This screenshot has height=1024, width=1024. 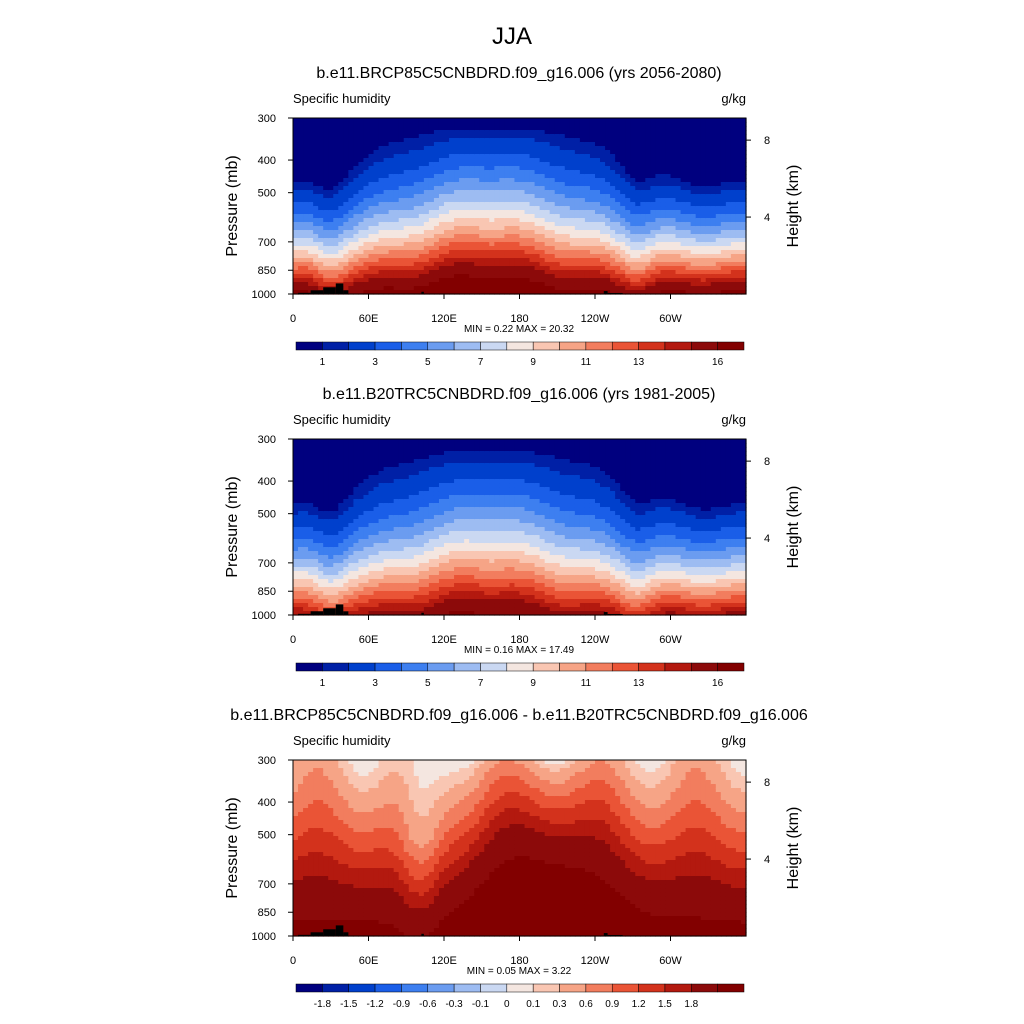 What do you see at coordinates (342, 98) in the screenshot?
I see `variable-label: Specific humidity` at bounding box center [342, 98].